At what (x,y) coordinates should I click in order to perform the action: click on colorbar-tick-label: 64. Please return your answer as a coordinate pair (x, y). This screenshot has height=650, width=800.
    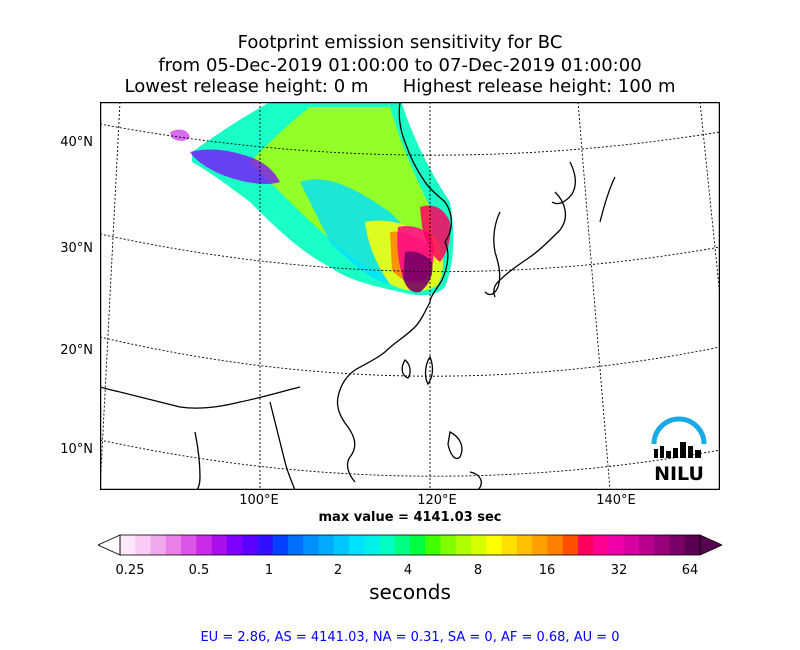
    Looking at the image, I should click on (690, 570).